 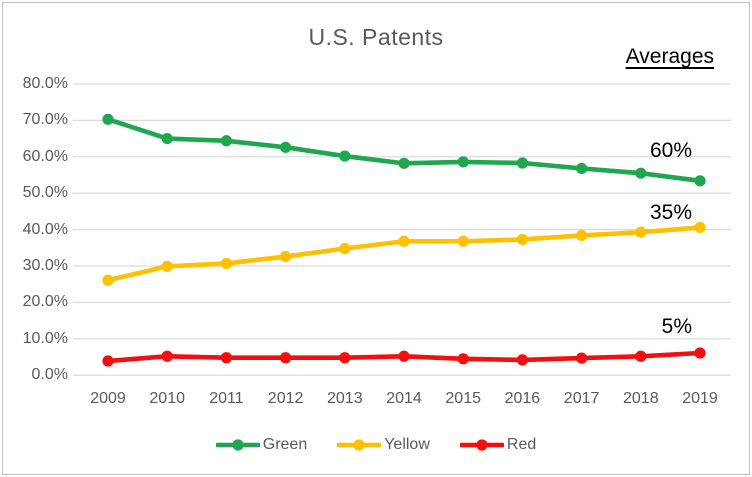 I want to click on y-axis-label: 80.0%, so click(x=45, y=83).